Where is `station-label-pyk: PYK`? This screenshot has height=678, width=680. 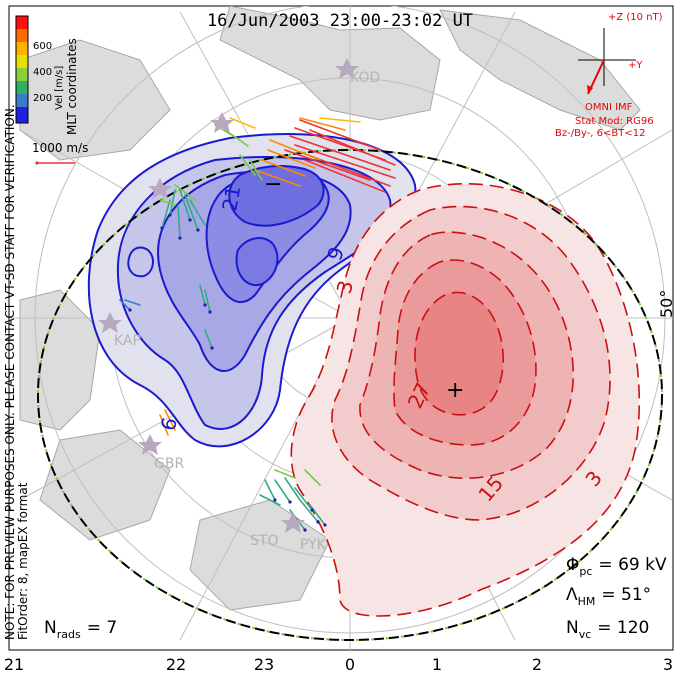 station-label-pyk: PYK is located at coordinates (313, 545).